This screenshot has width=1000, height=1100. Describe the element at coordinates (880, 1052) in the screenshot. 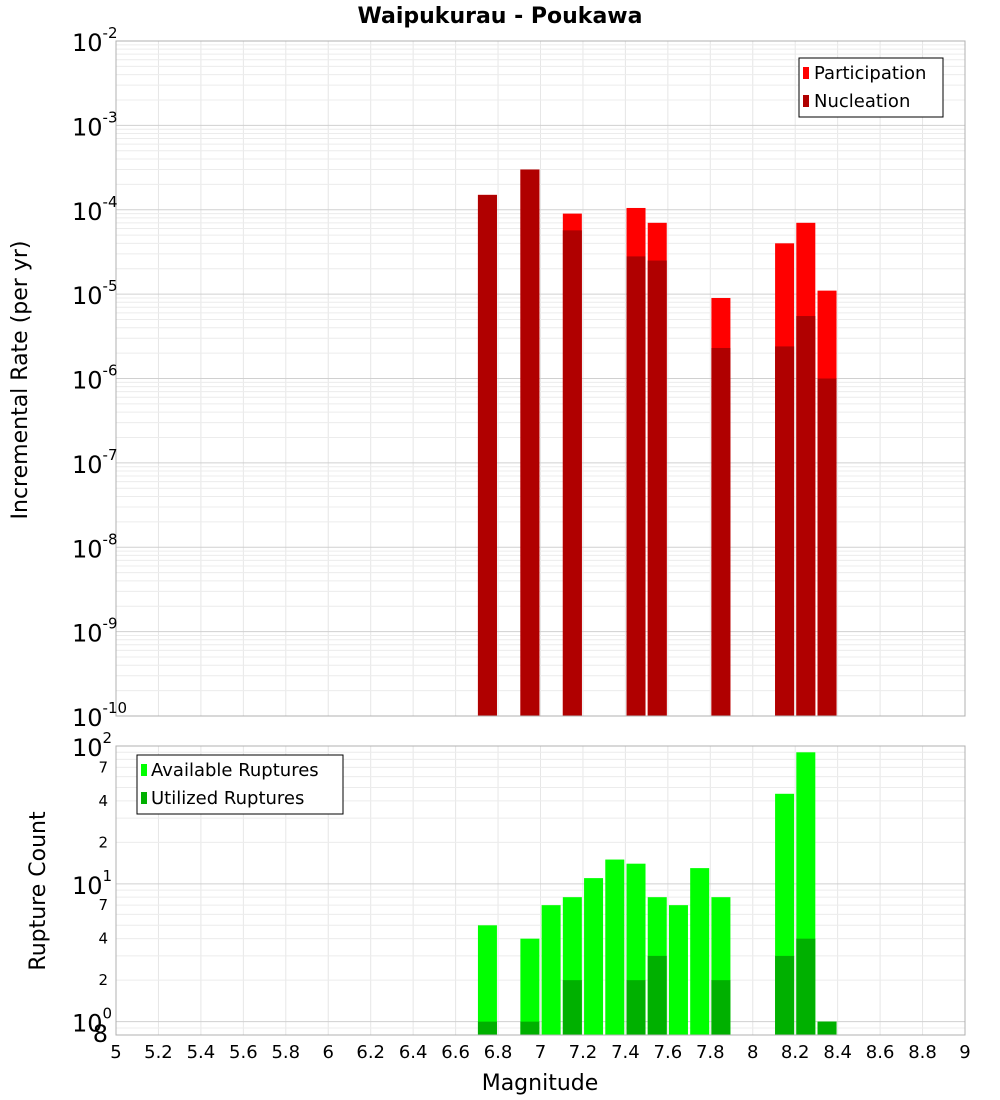

I see `x-tick-label: 8.6` at that location.